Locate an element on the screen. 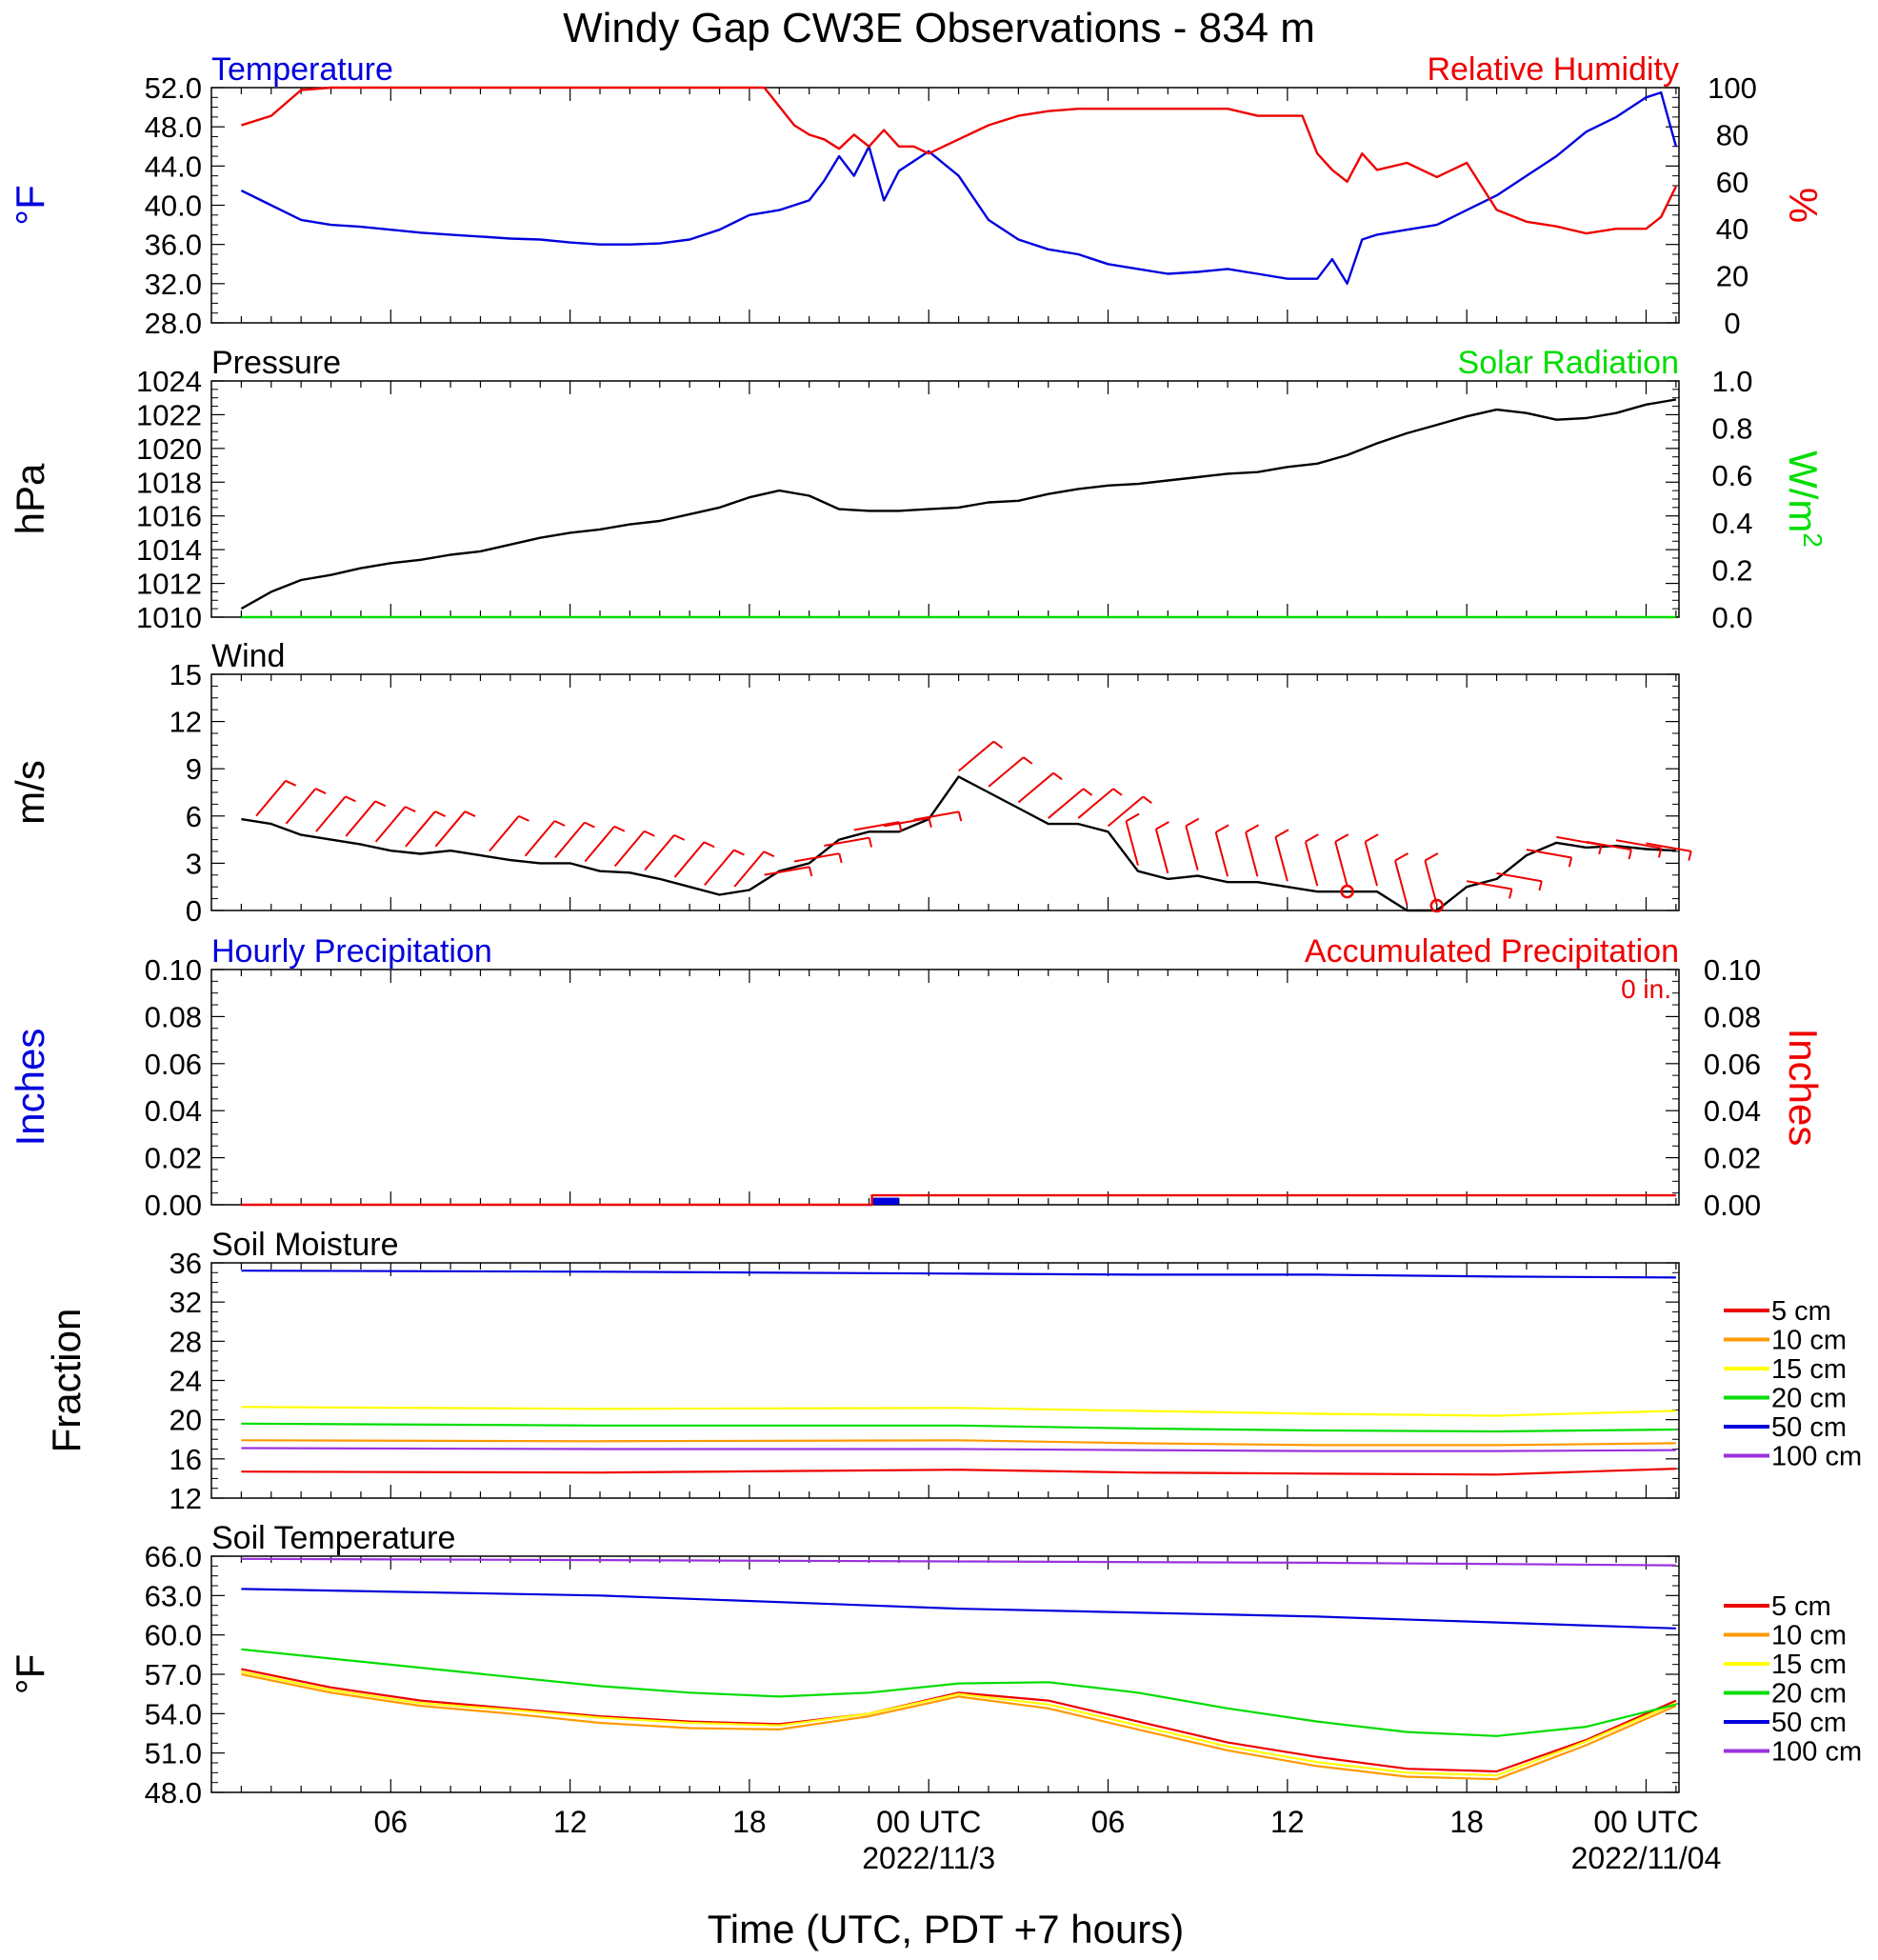 Image resolution: width=1878 pixels, height=1960 pixels. y-tick-label-right: 1.0 is located at coordinates (1731, 381).